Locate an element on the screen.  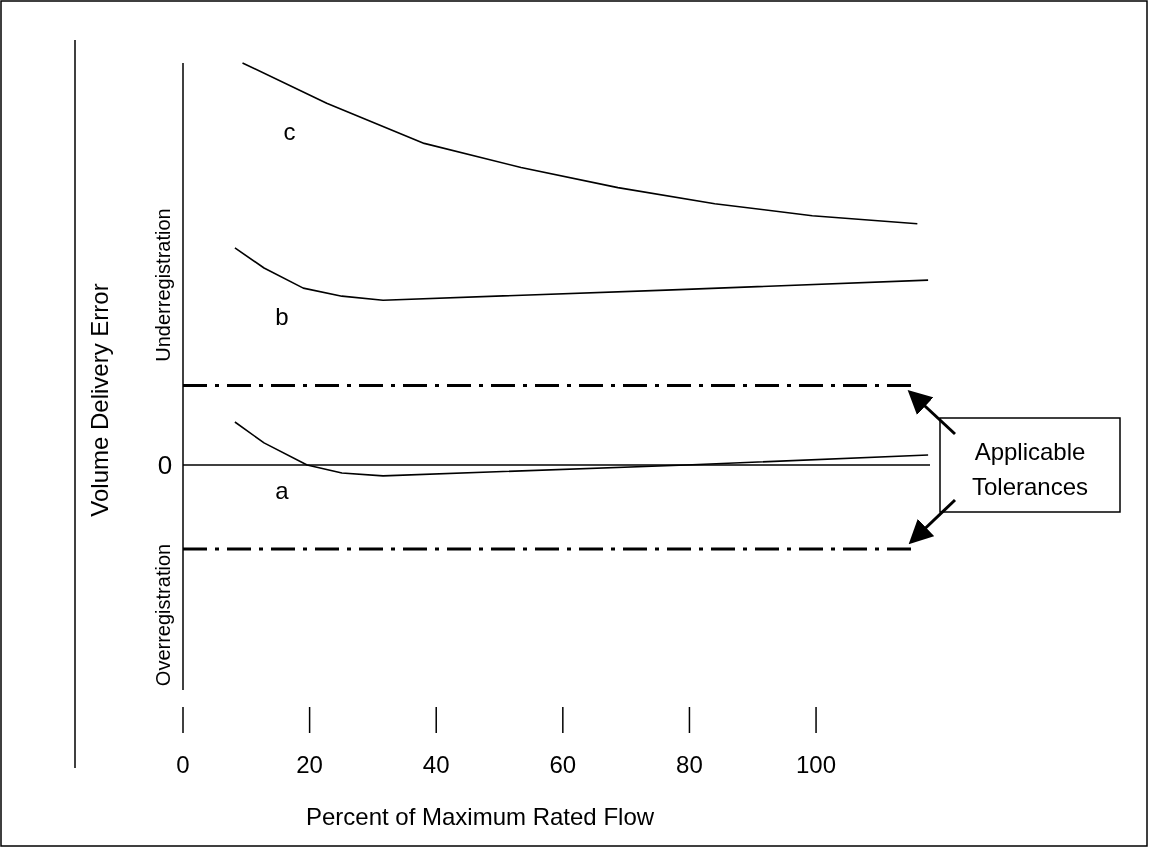
x-tick-label: 100 is located at coordinates (816, 764).